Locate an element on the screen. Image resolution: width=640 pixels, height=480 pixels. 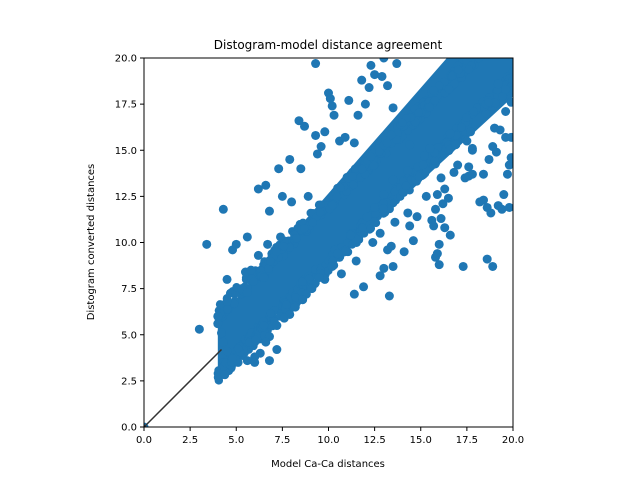
y-tick-label: 7.5 is located at coordinates (129, 289).